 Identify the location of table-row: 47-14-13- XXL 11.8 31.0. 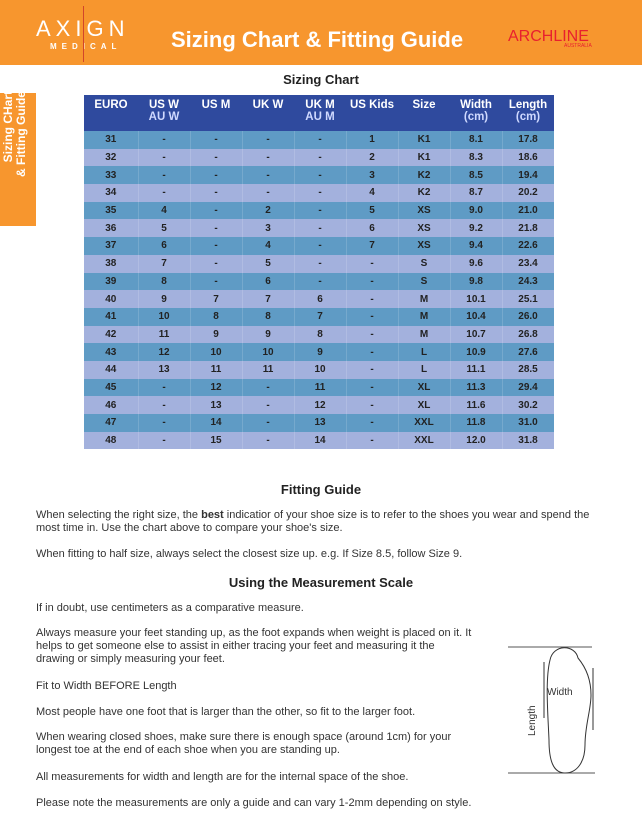
(319, 423).